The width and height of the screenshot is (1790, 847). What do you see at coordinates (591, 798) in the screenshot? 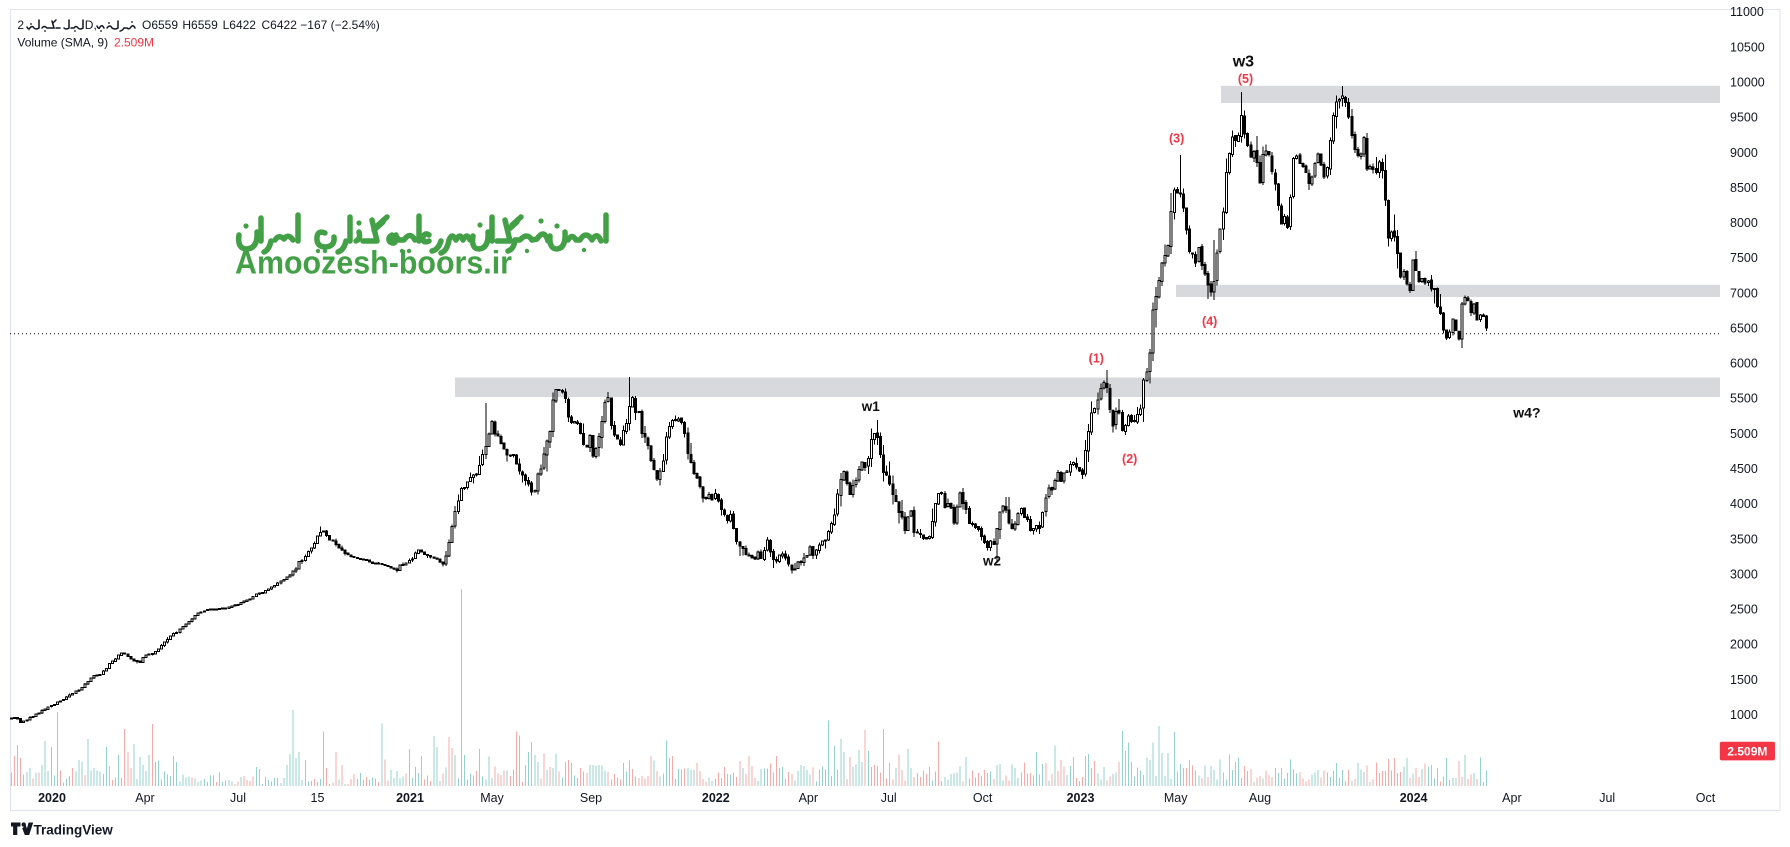
I see `svg-text: Sep` at bounding box center [591, 798].